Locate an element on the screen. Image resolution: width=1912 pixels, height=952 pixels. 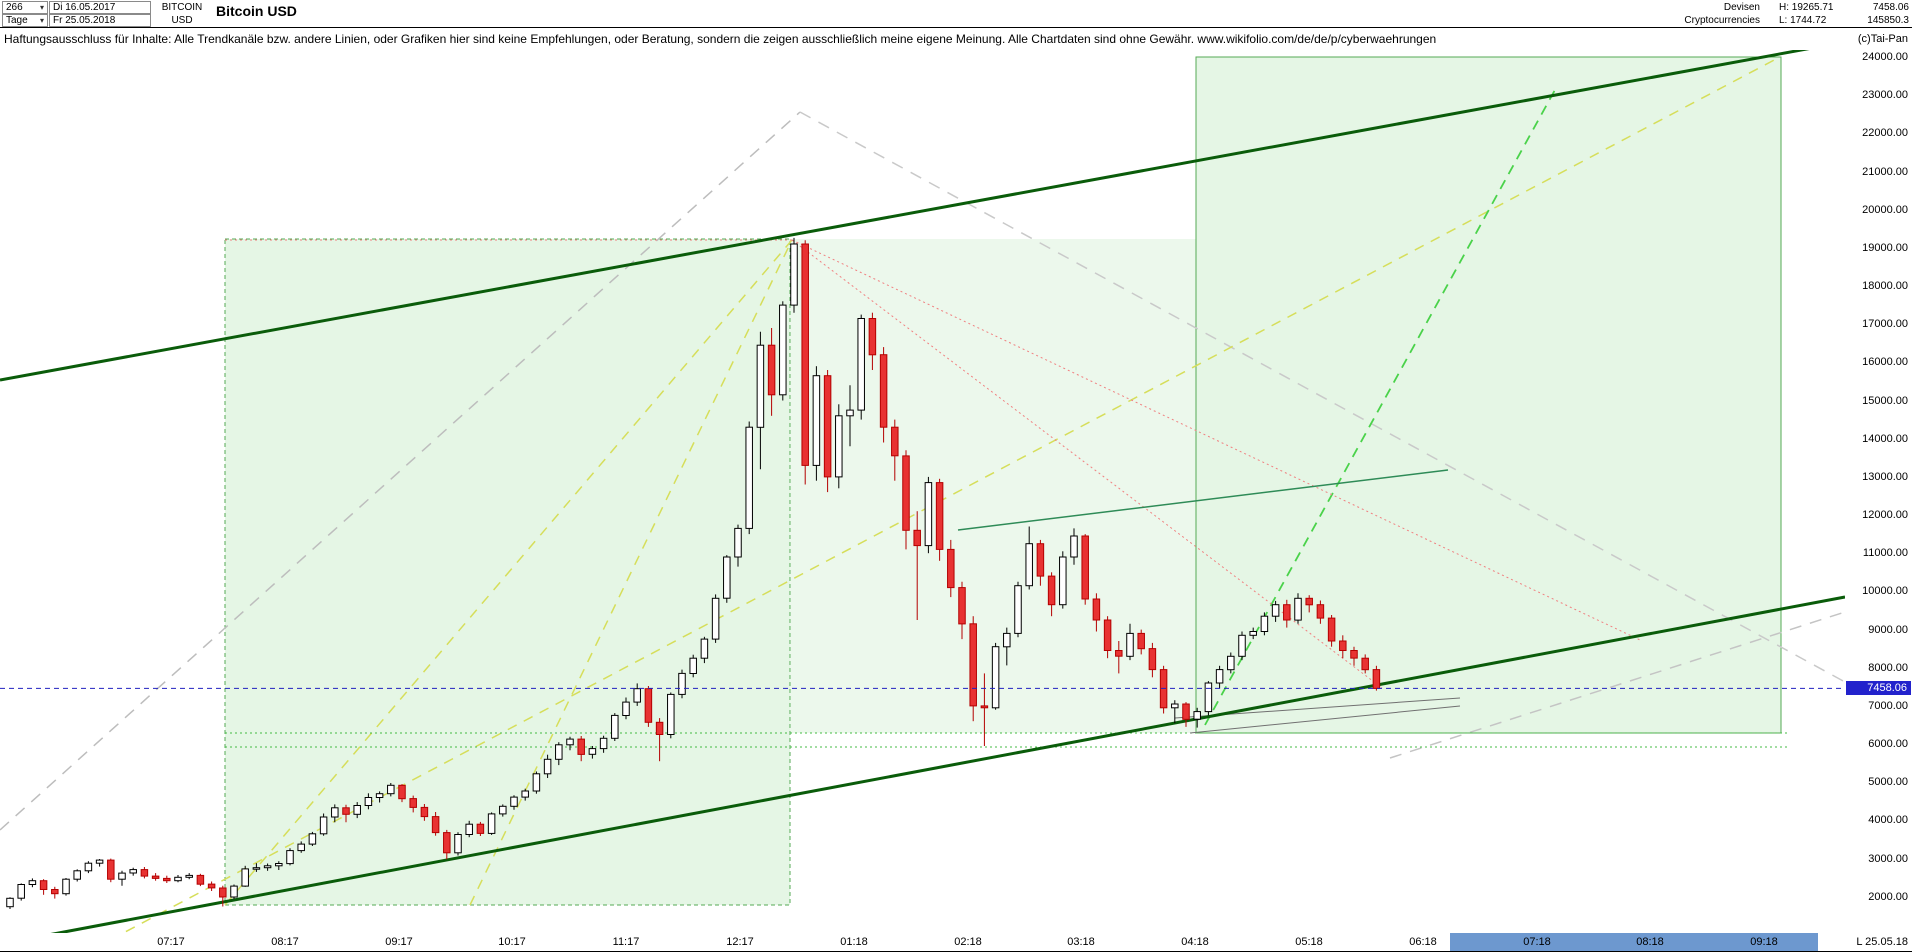
period-count-dropdown: 266 ▾ is located at coordinates (25, 7).